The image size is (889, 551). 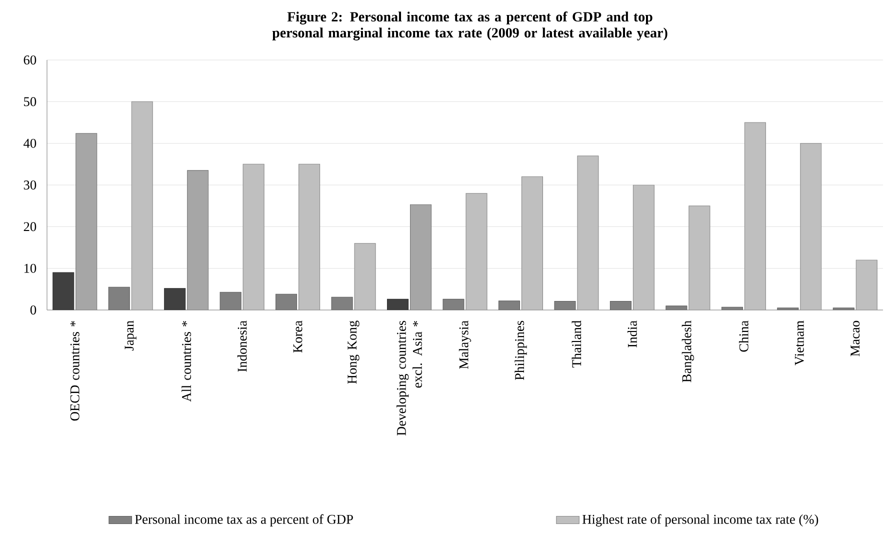 I want to click on y-tick-label: 0, so click(x=33, y=310).